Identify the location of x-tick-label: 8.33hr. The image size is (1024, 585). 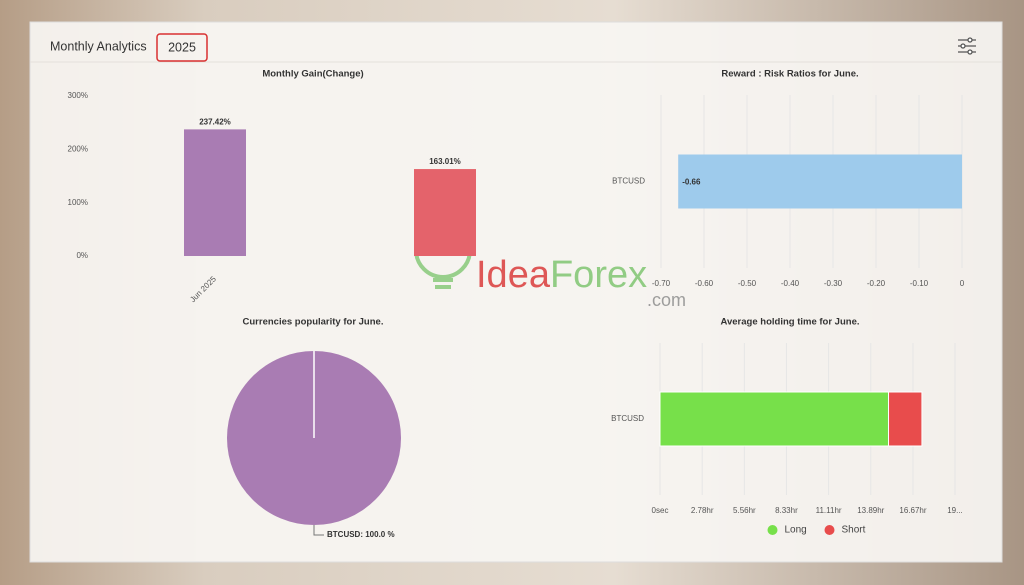
(786, 510).